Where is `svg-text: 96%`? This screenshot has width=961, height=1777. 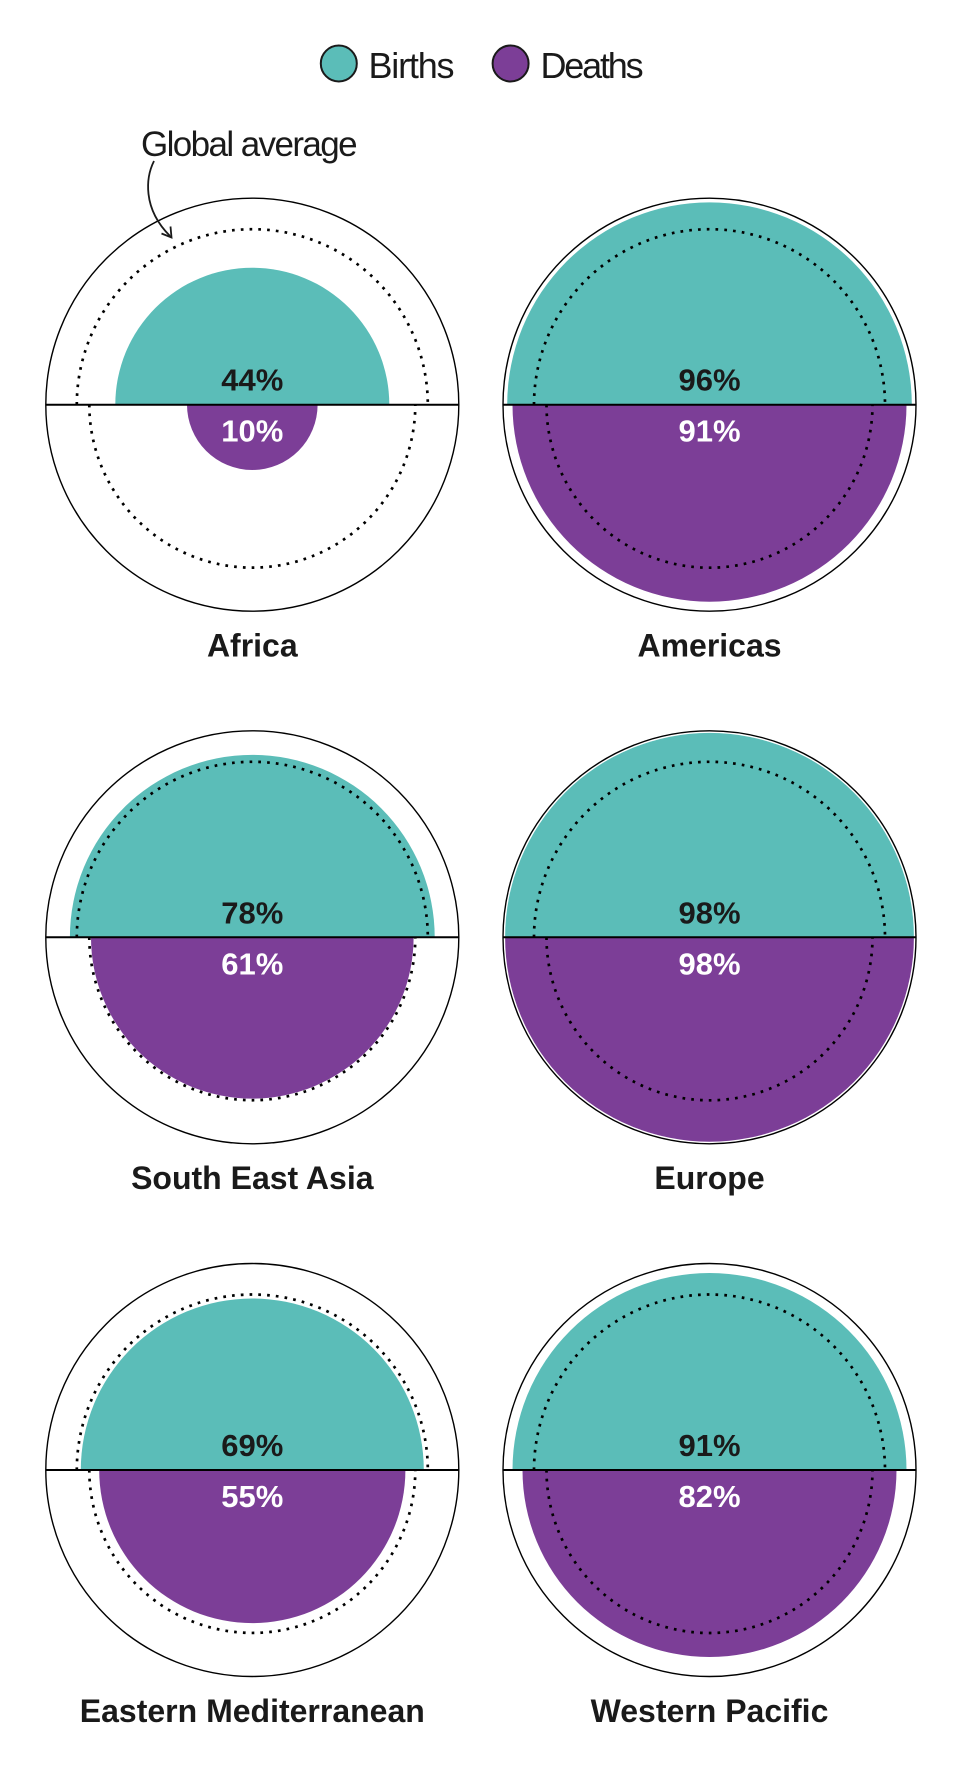
svg-text: 96% is located at coordinates (709, 380).